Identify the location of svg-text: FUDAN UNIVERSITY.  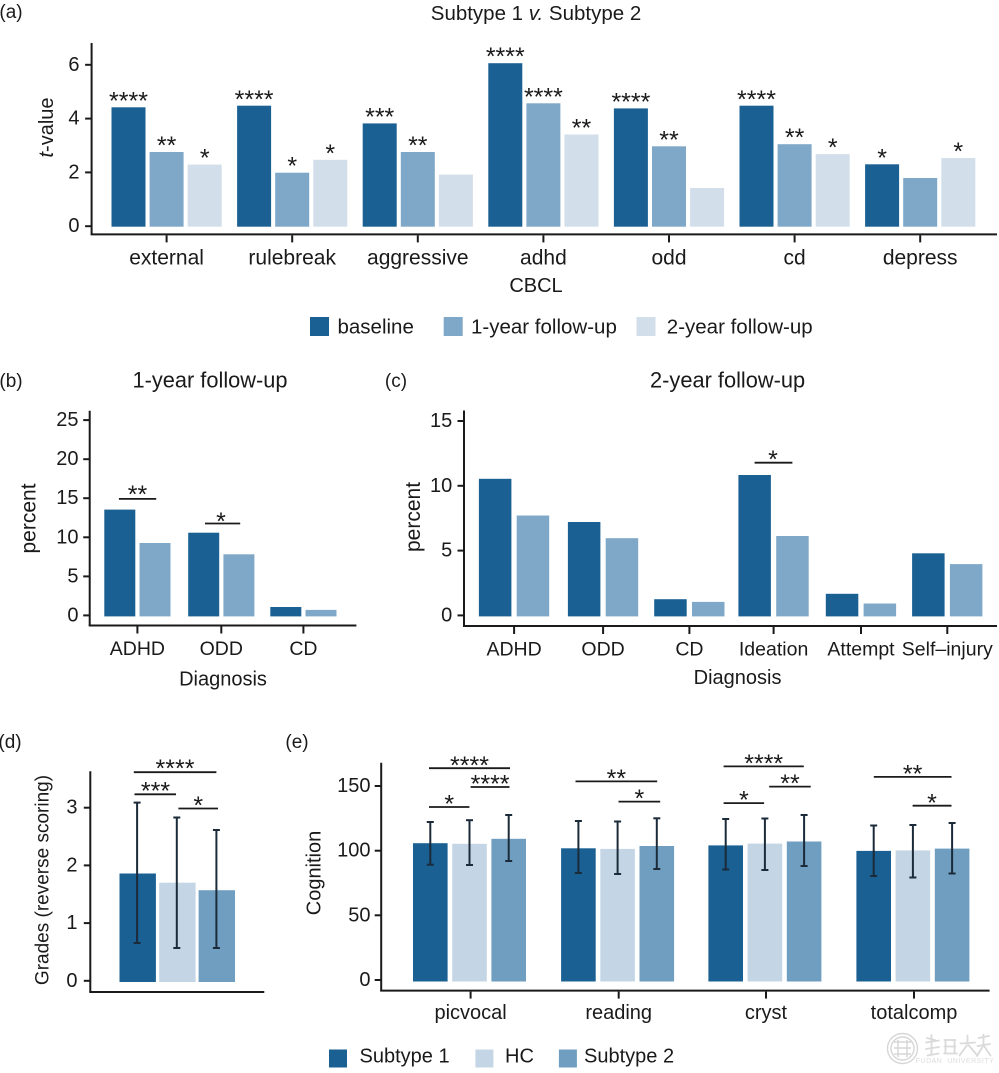
(955, 1061).